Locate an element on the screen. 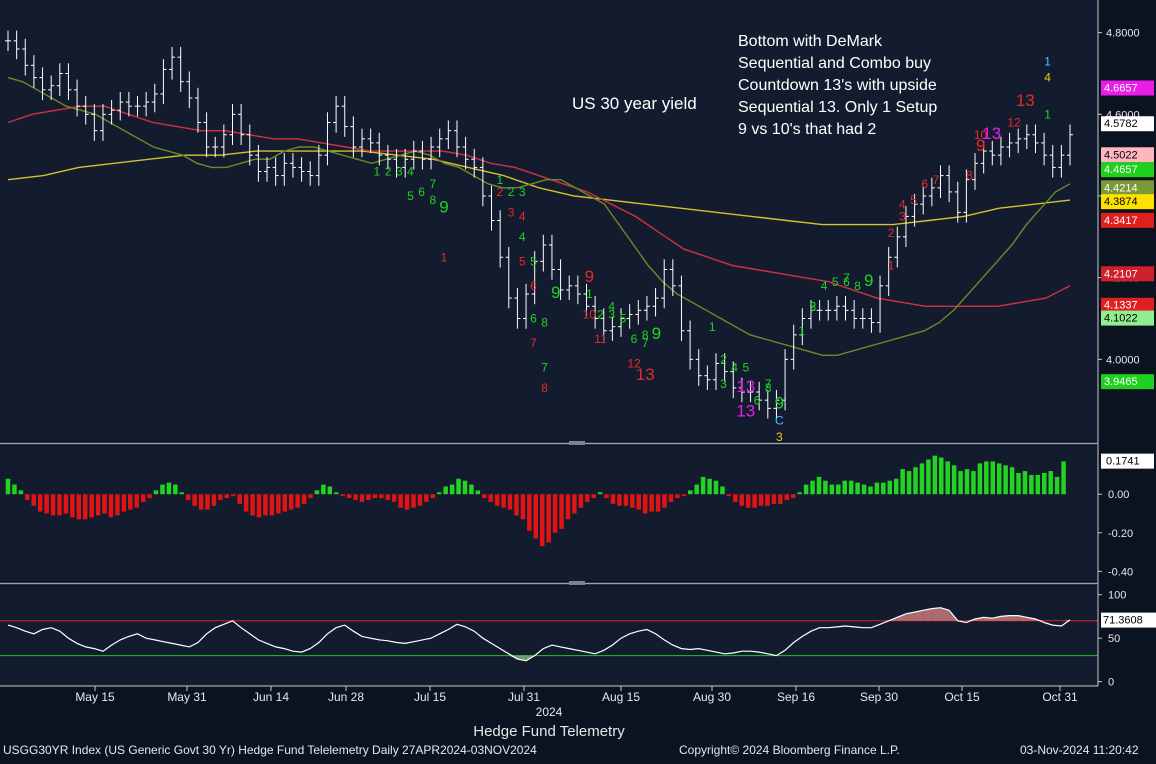 Image resolution: width=1156 pixels, height=764 pixels. momentum-y-tick-label: 0.00 is located at coordinates (1118, 495).